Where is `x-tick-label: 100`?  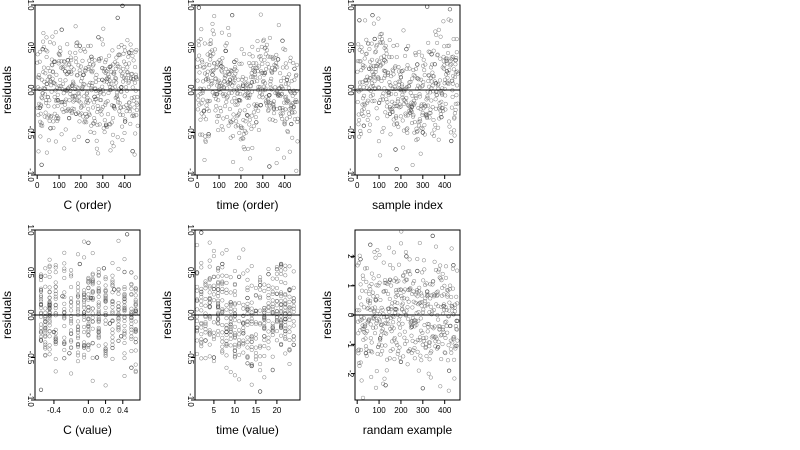
x-tick-label: 100 is located at coordinates (59, 185).